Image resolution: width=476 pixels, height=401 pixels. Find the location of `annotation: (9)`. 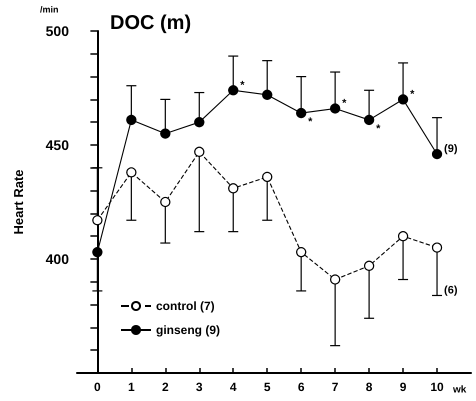

annotation: (9) is located at coordinates (451, 149).